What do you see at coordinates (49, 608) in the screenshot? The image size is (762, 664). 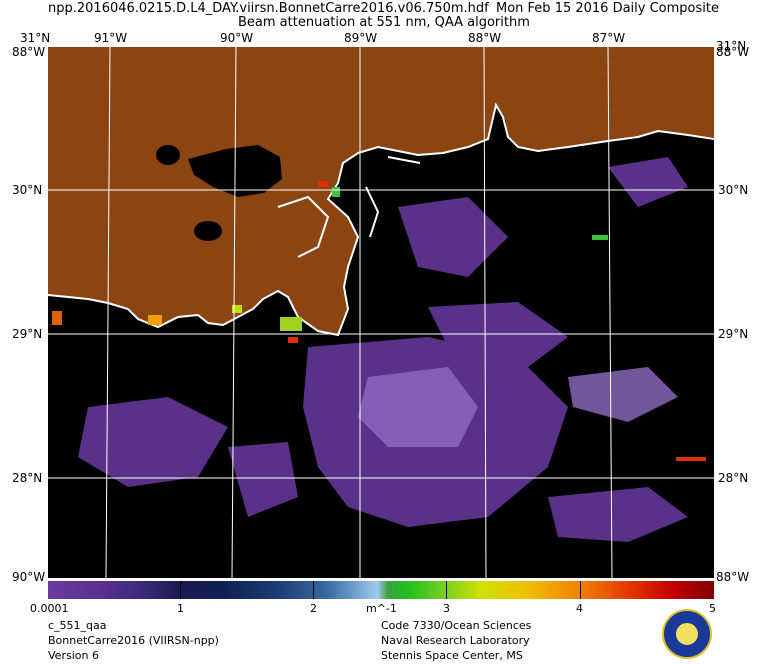 I see `colorbar-label-min: 0.0001` at bounding box center [49, 608].